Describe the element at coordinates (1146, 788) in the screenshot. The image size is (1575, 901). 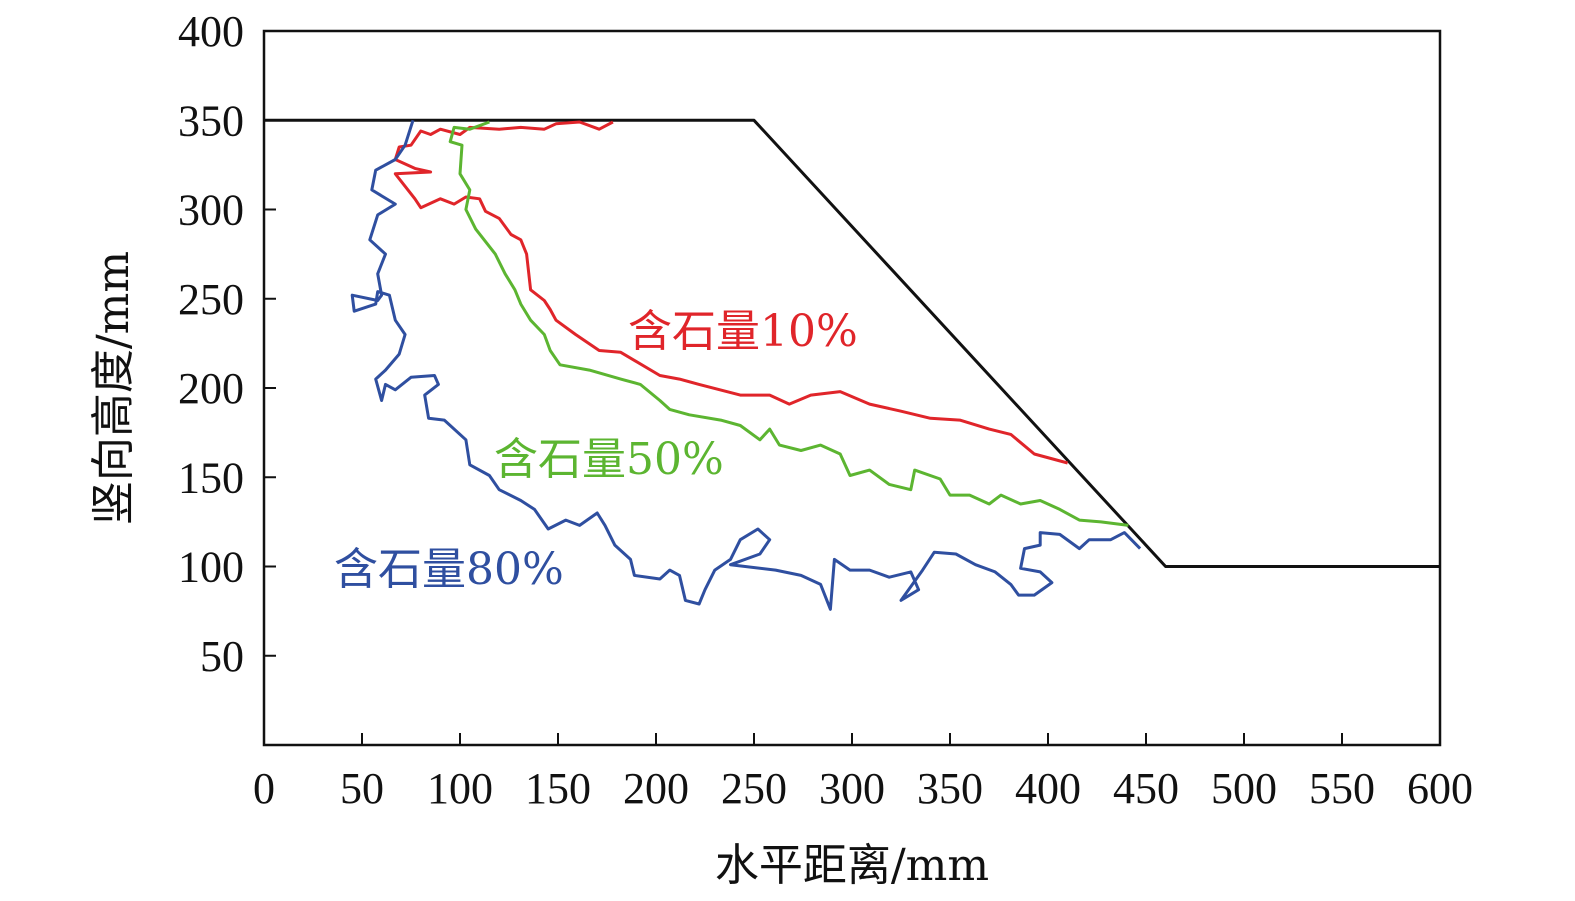
I see `x-tick-label: 450` at that location.